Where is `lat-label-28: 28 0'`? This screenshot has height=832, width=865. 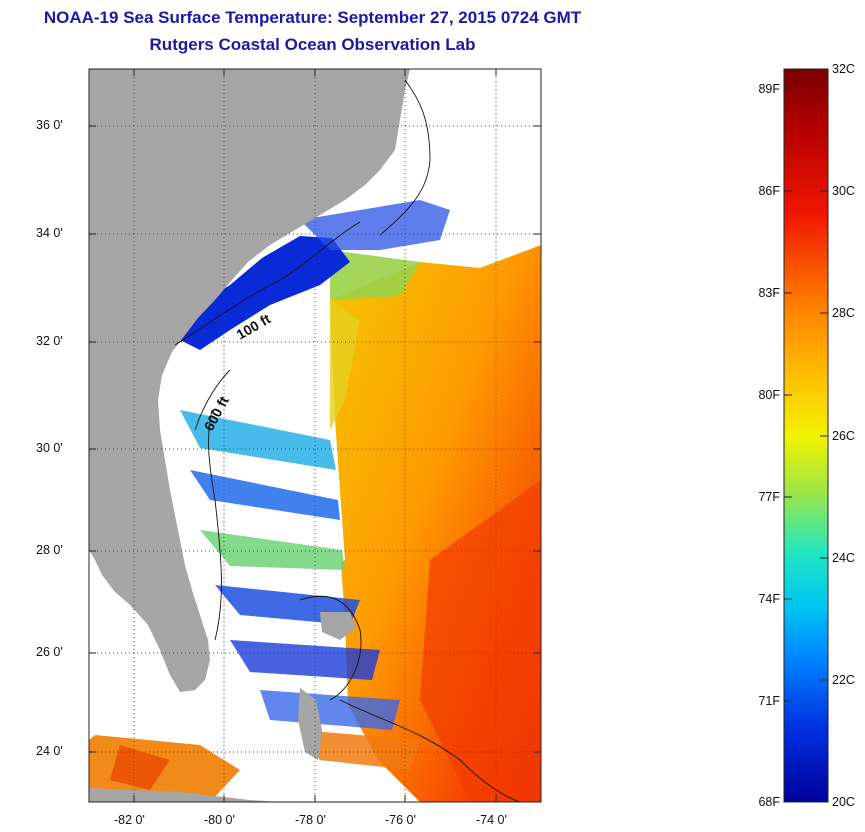 lat-label-28: 28 0' is located at coordinates (49, 550).